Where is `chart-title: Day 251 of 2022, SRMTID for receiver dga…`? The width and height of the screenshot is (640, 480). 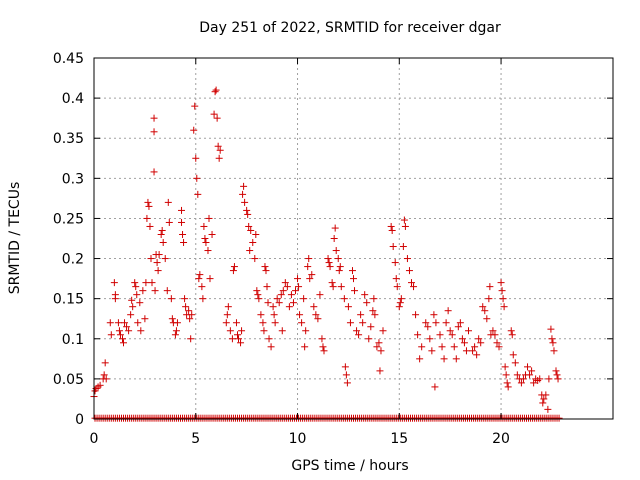
chart-title: Day 251 of 2022, SRMTID for receiver dga… is located at coordinates (350, 28).